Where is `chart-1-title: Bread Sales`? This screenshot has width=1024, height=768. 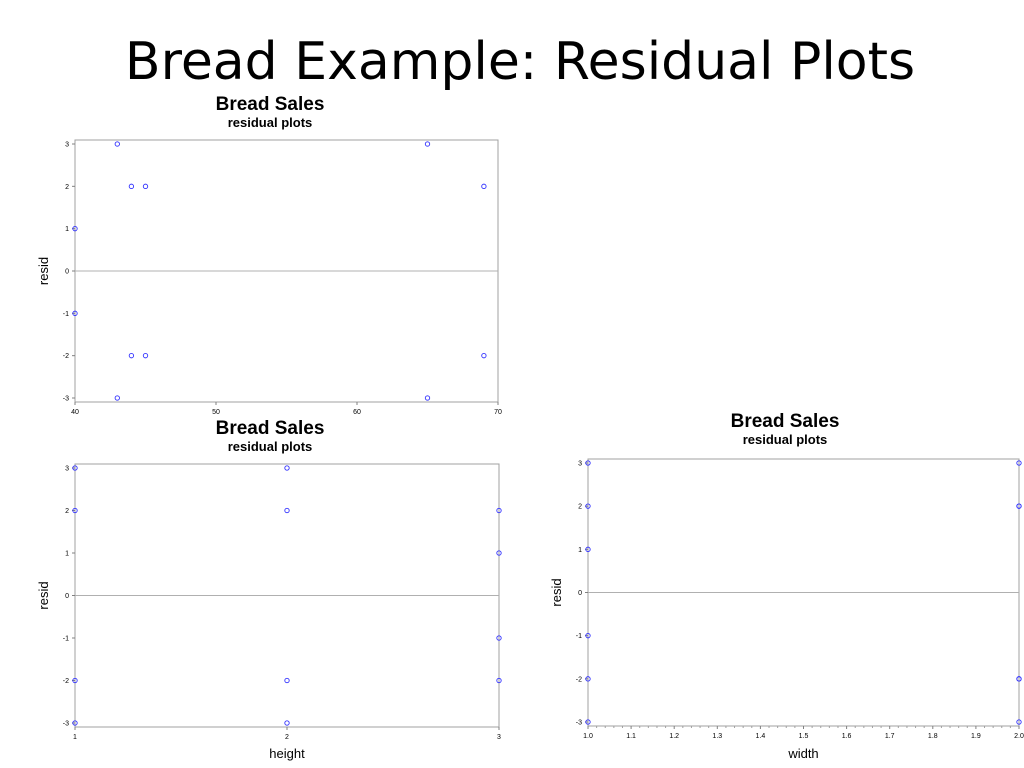 chart-1-title: Bread Sales is located at coordinates (270, 104).